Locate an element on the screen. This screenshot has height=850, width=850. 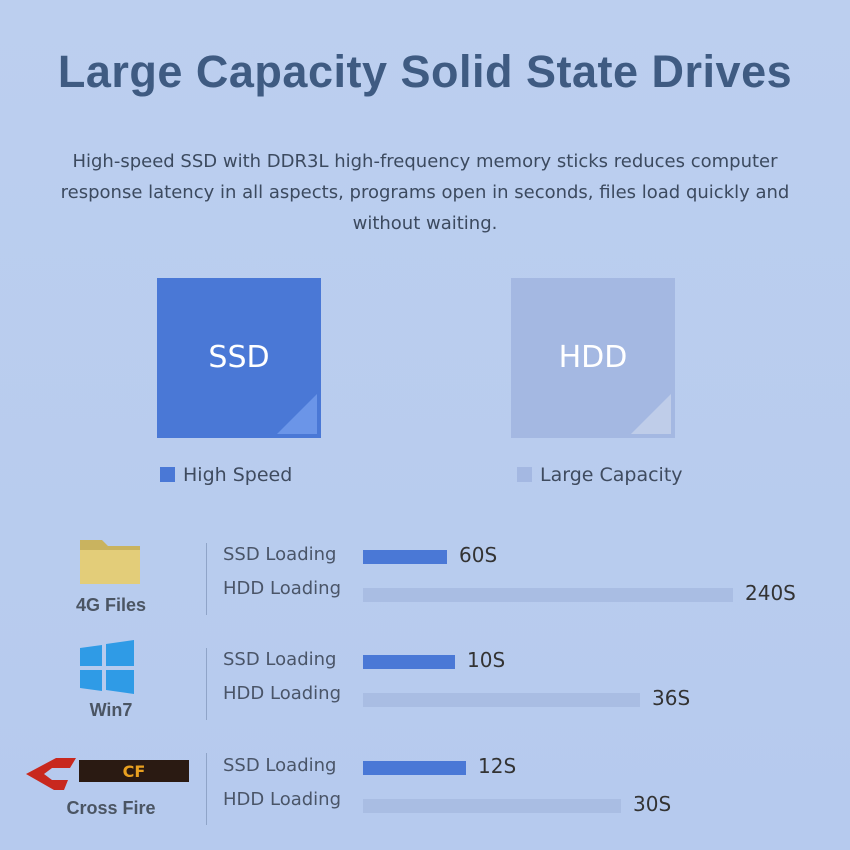
card-label: SSD is located at coordinates (239, 357).